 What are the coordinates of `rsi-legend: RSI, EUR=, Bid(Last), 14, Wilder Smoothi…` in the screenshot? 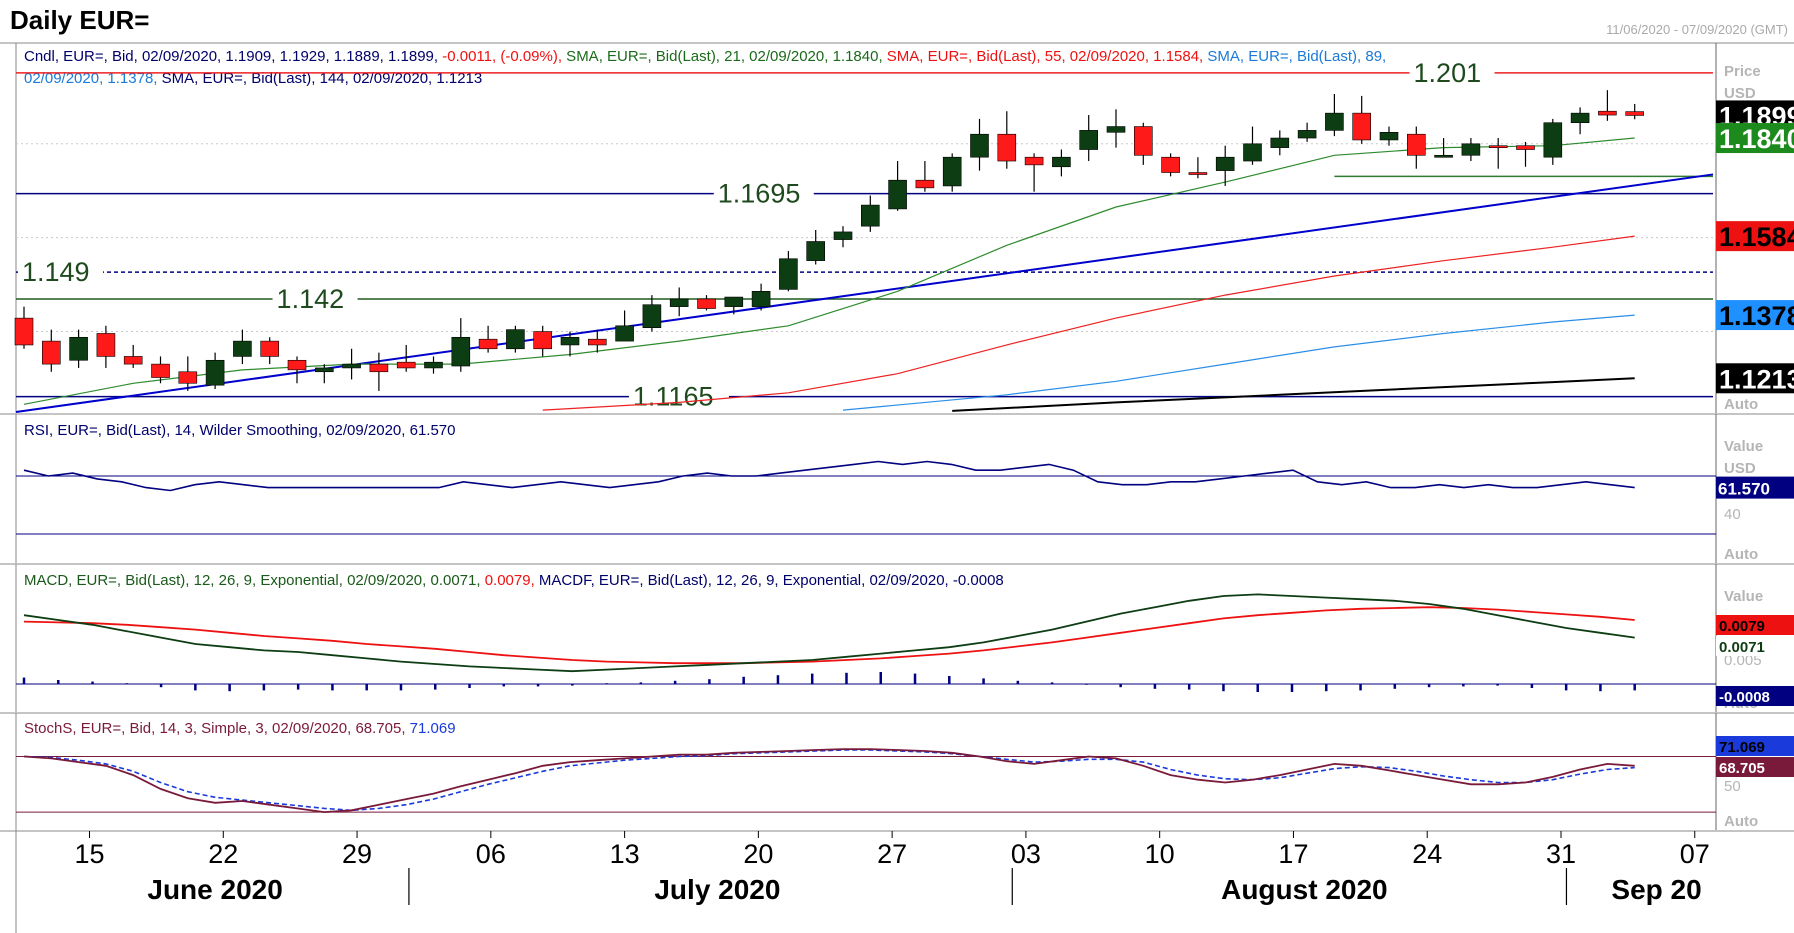 It's located at (239, 430).